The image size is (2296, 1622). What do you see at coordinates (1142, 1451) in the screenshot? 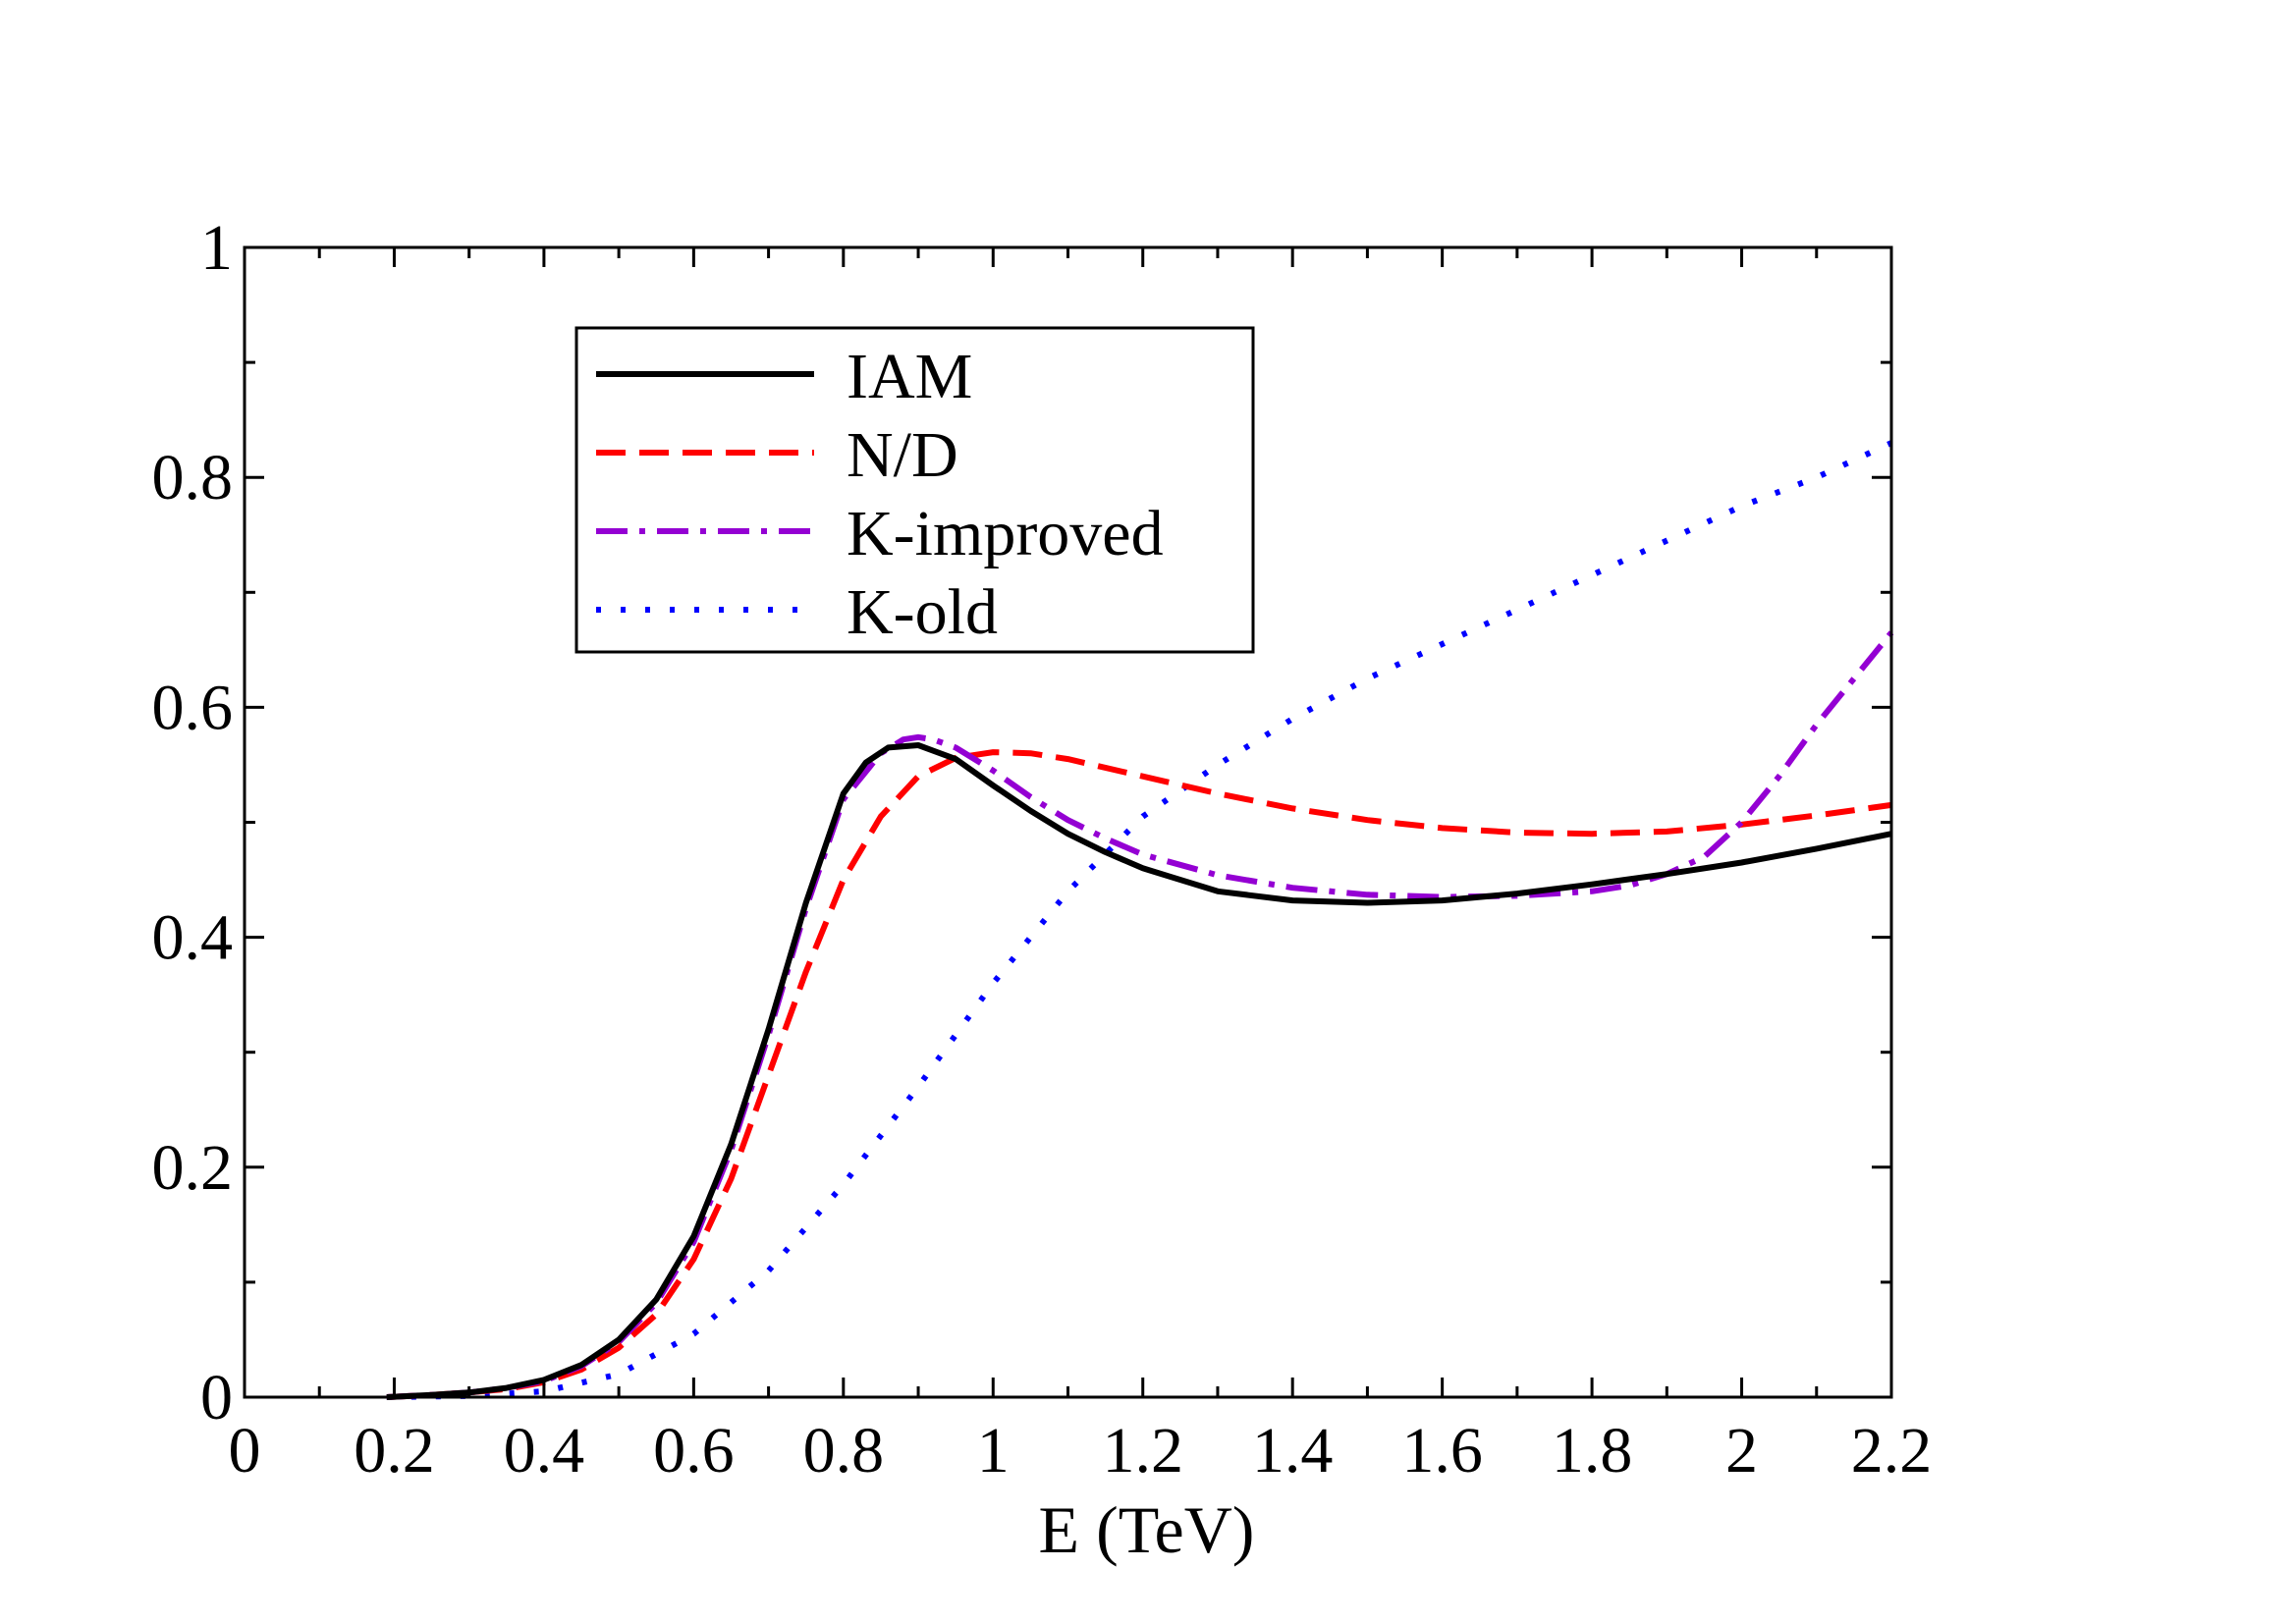
I see `x-tick-label: 1.2` at bounding box center [1142, 1451].